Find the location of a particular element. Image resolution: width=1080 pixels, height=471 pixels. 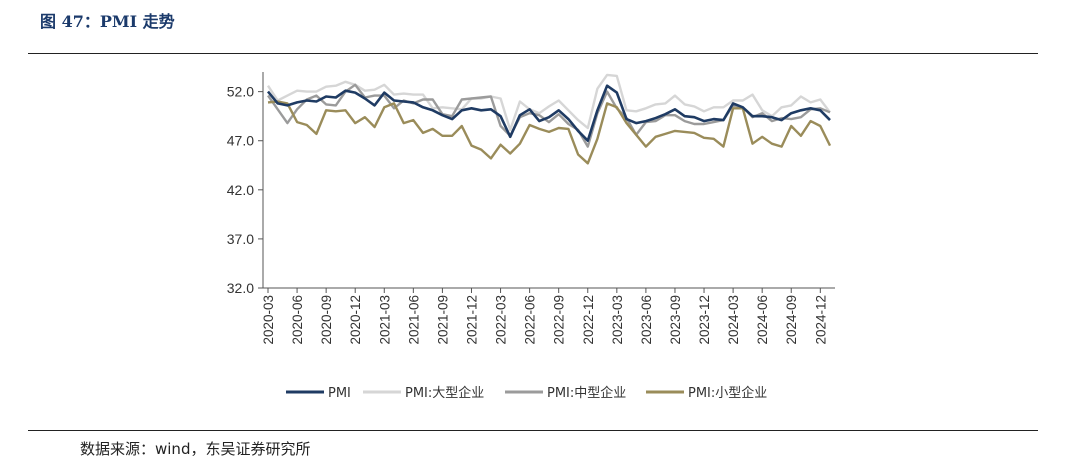

x-tick-label: 2020-12 is located at coordinates (355, 320).